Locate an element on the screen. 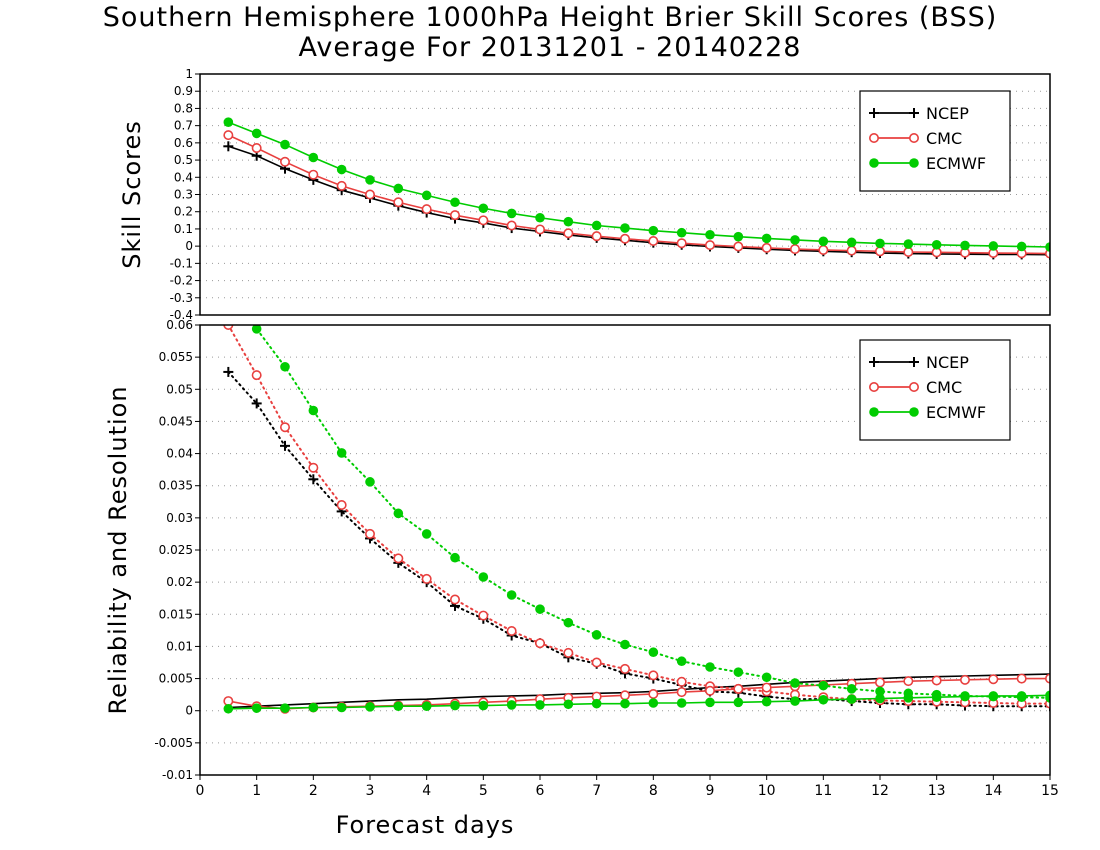 Image resolution: width=1100 pixels, height=850 pixels. series-line-ncep-reliability is located at coordinates (638, 691).